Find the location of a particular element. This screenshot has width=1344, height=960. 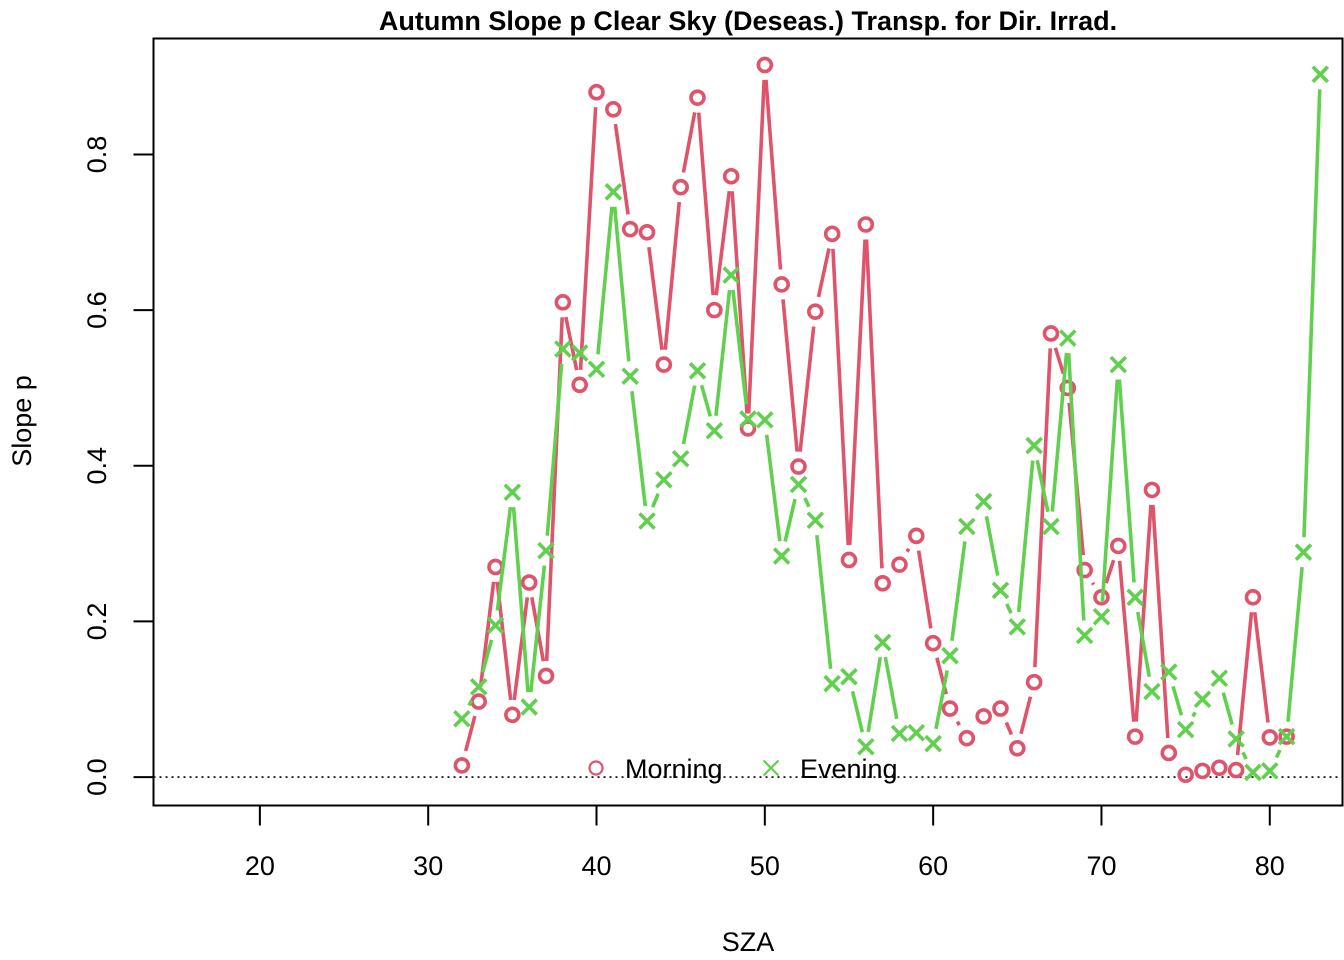

y-tick-label: 0.6 is located at coordinates (97, 310).